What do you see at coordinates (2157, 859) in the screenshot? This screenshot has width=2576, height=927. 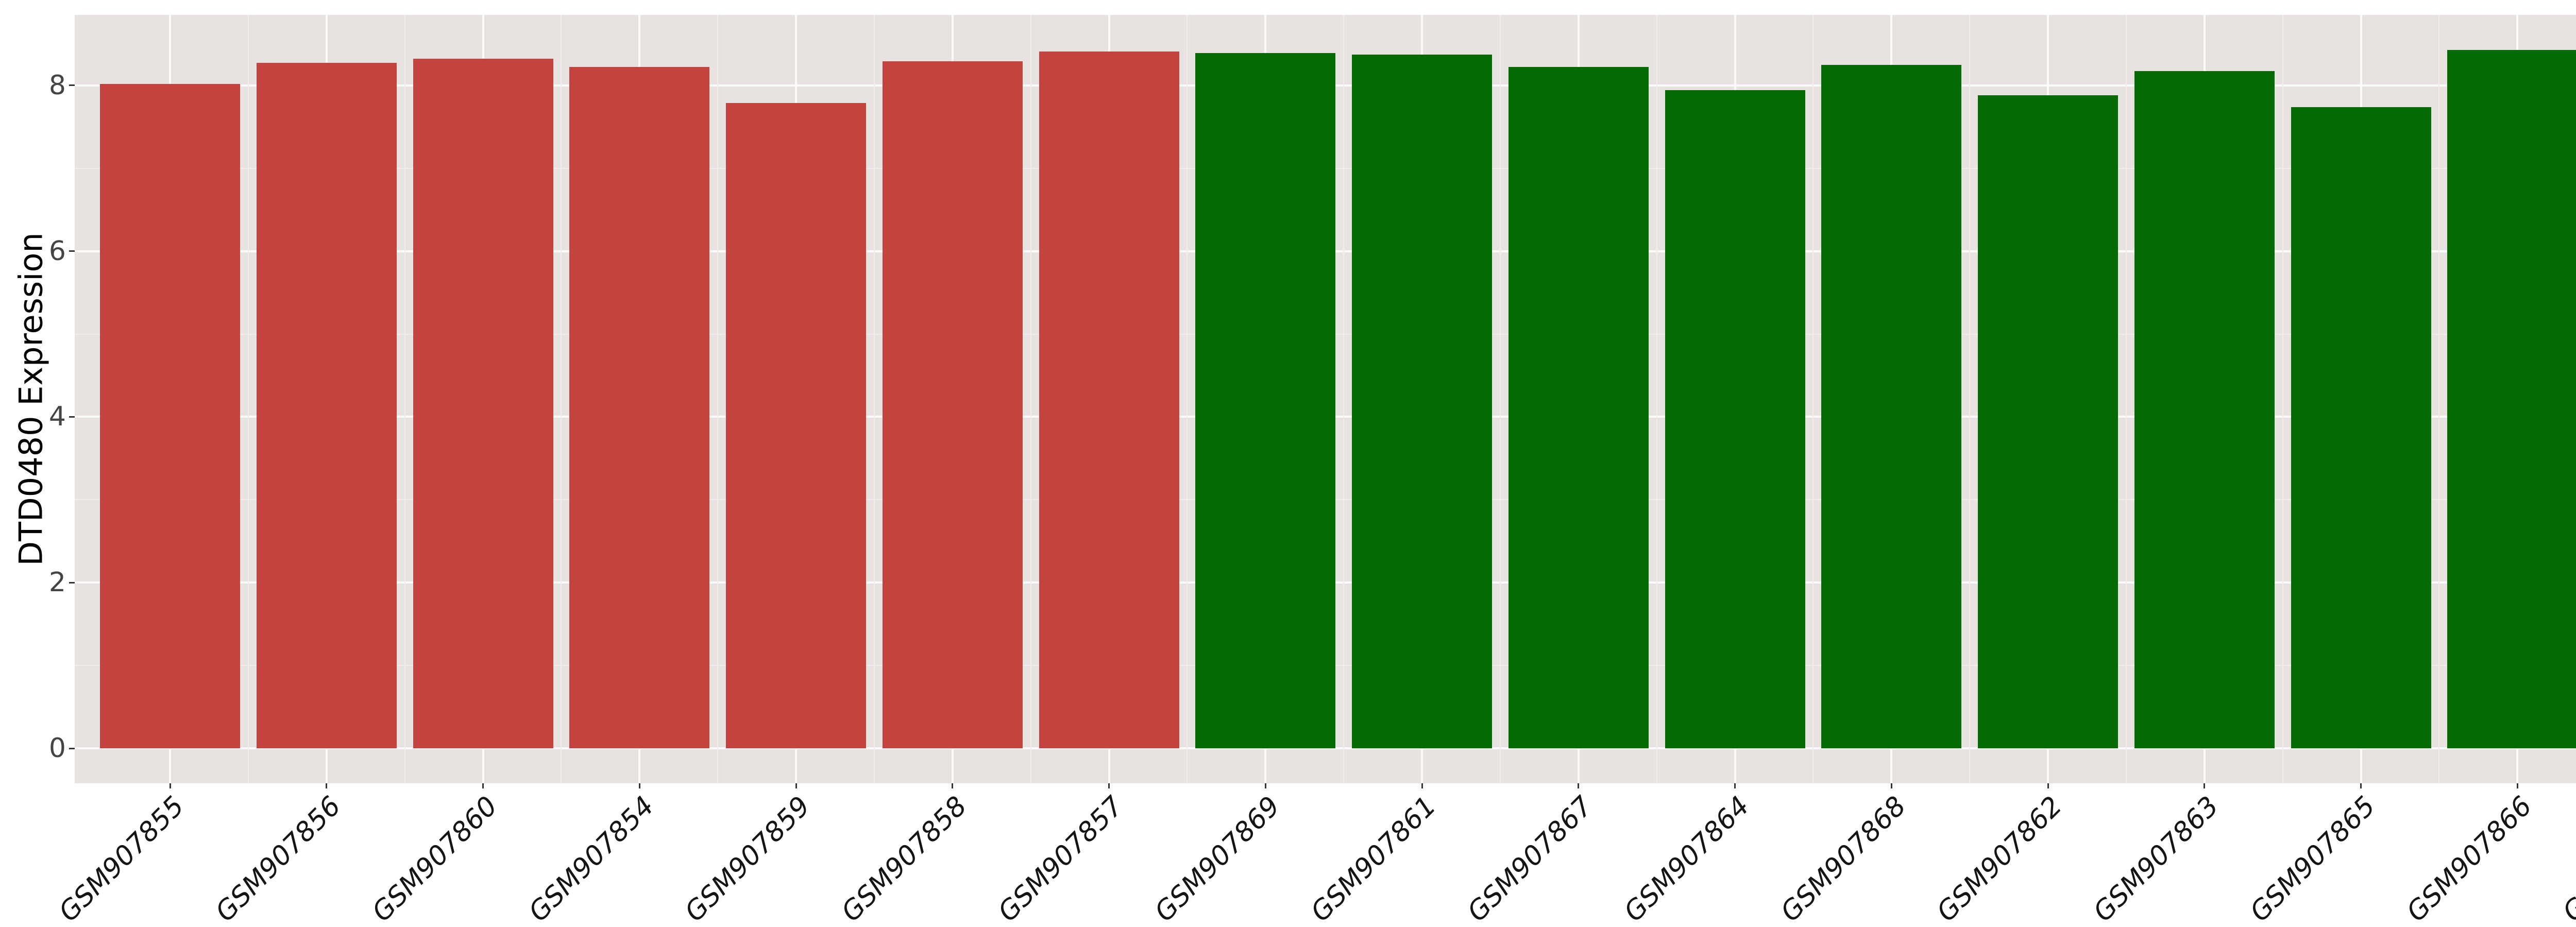 I see `x-tick-label: GSM907863` at bounding box center [2157, 859].